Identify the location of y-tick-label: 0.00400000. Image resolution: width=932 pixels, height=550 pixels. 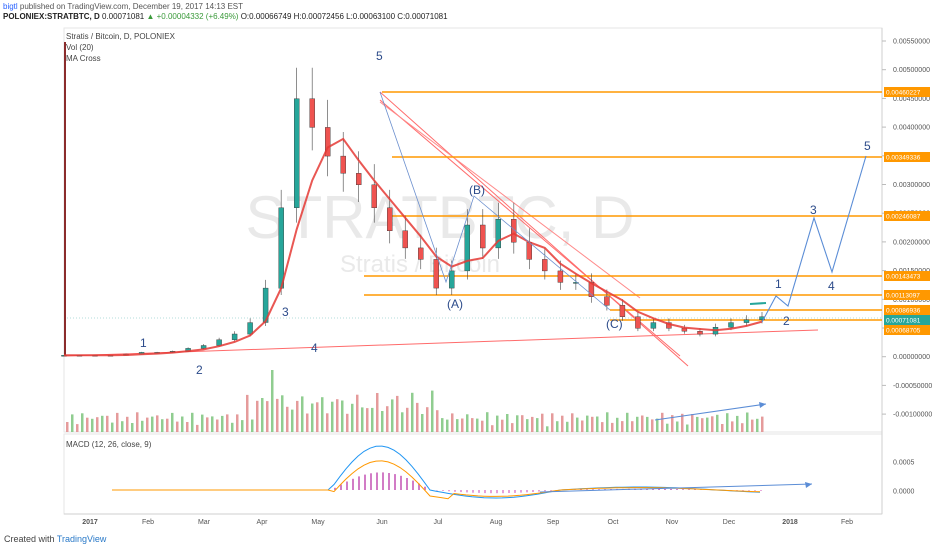
(911, 128).